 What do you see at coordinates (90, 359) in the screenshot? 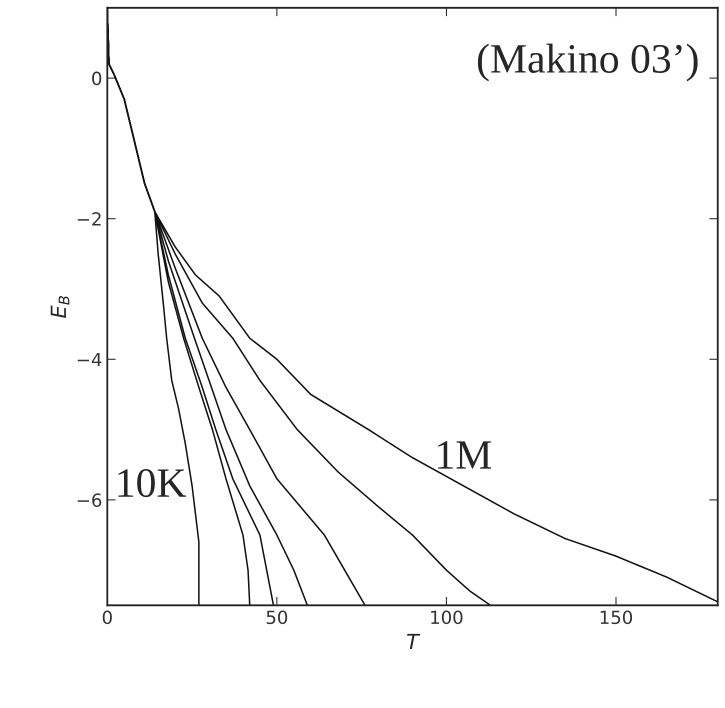
I see `y-tick-label: −4` at bounding box center [90, 359].